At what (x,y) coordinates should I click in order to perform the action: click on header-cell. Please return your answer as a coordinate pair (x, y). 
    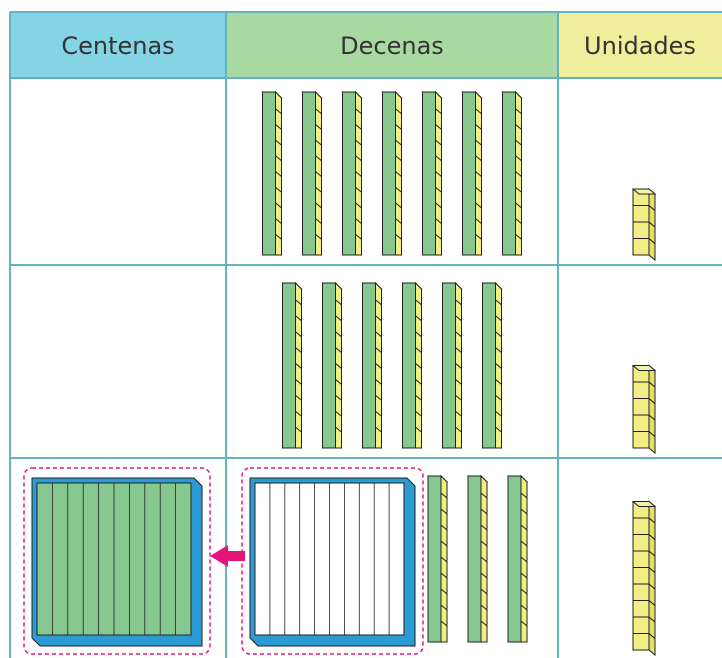
    Looking at the image, I should click on (118, 45).